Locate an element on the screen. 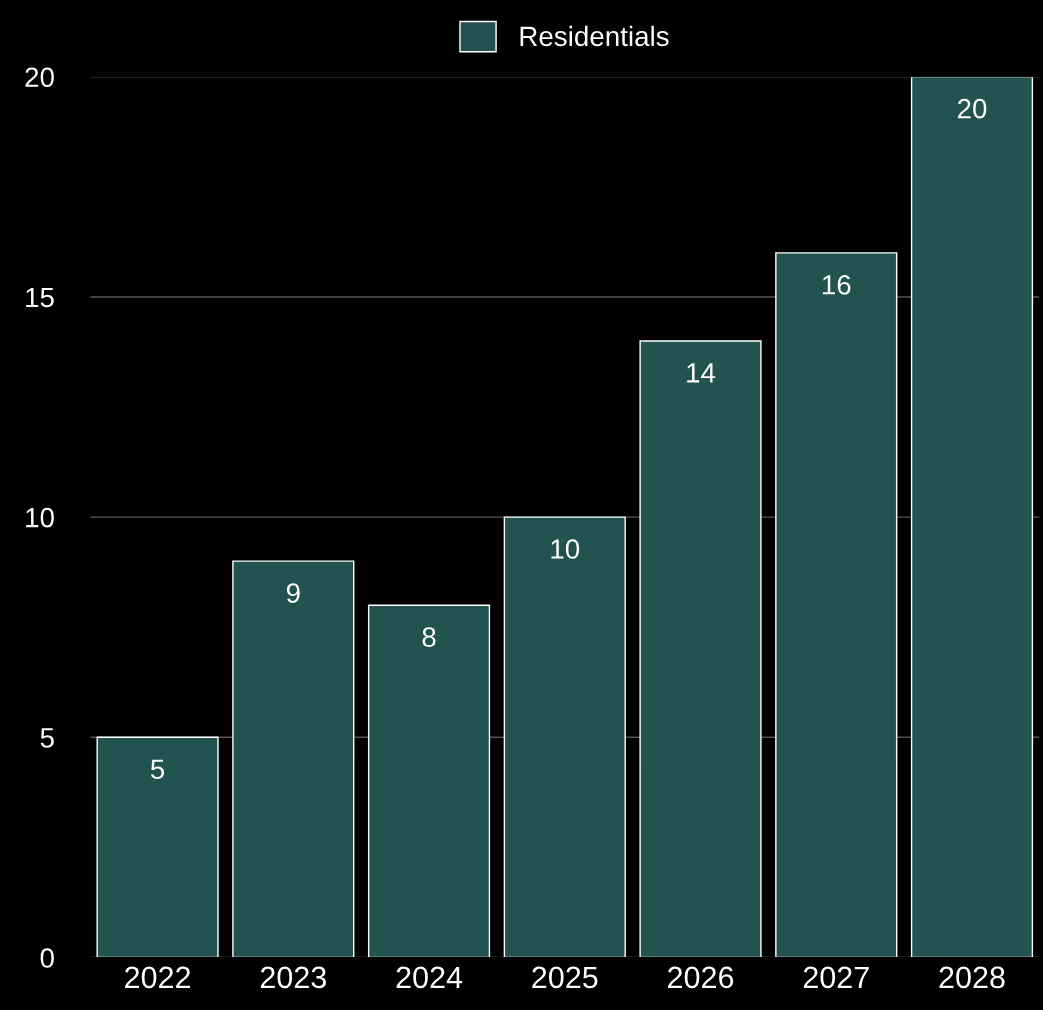  x-tick-label: 2026 is located at coordinates (701, 977).